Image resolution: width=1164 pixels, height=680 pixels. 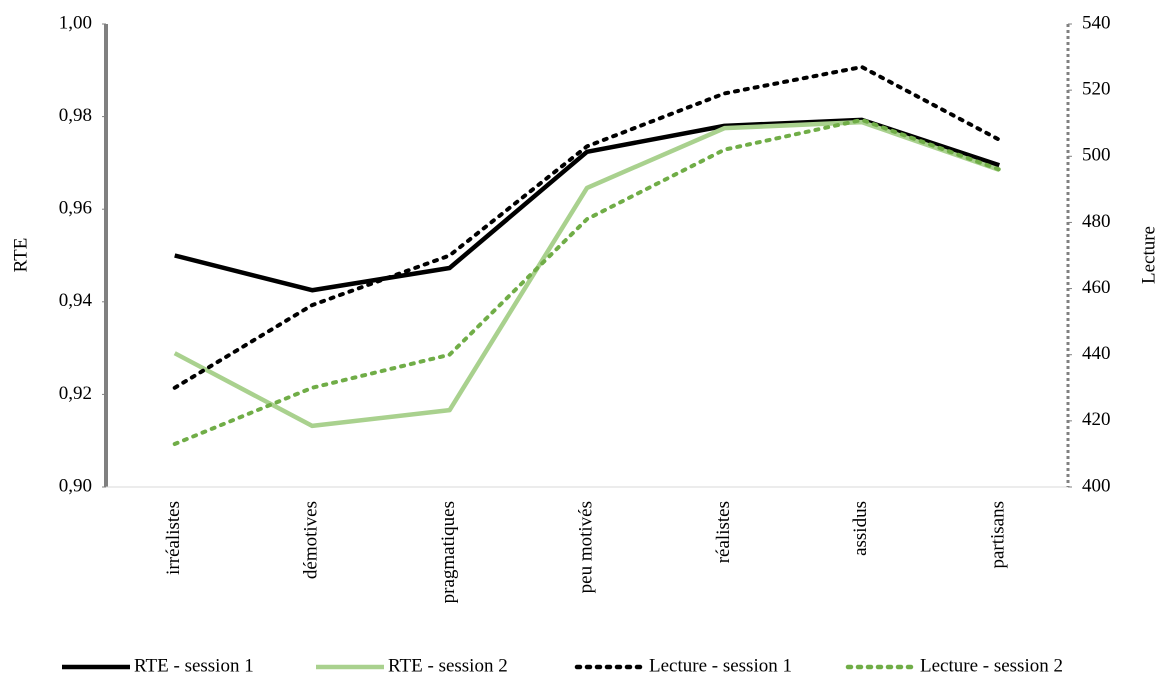 I want to click on x-tick-label: démotives, so click(x=311, y=540).